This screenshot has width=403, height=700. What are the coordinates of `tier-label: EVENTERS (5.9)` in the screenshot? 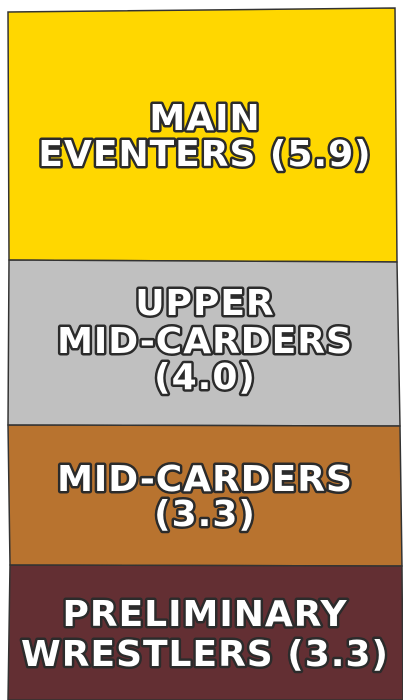 It's located at (204, 154).